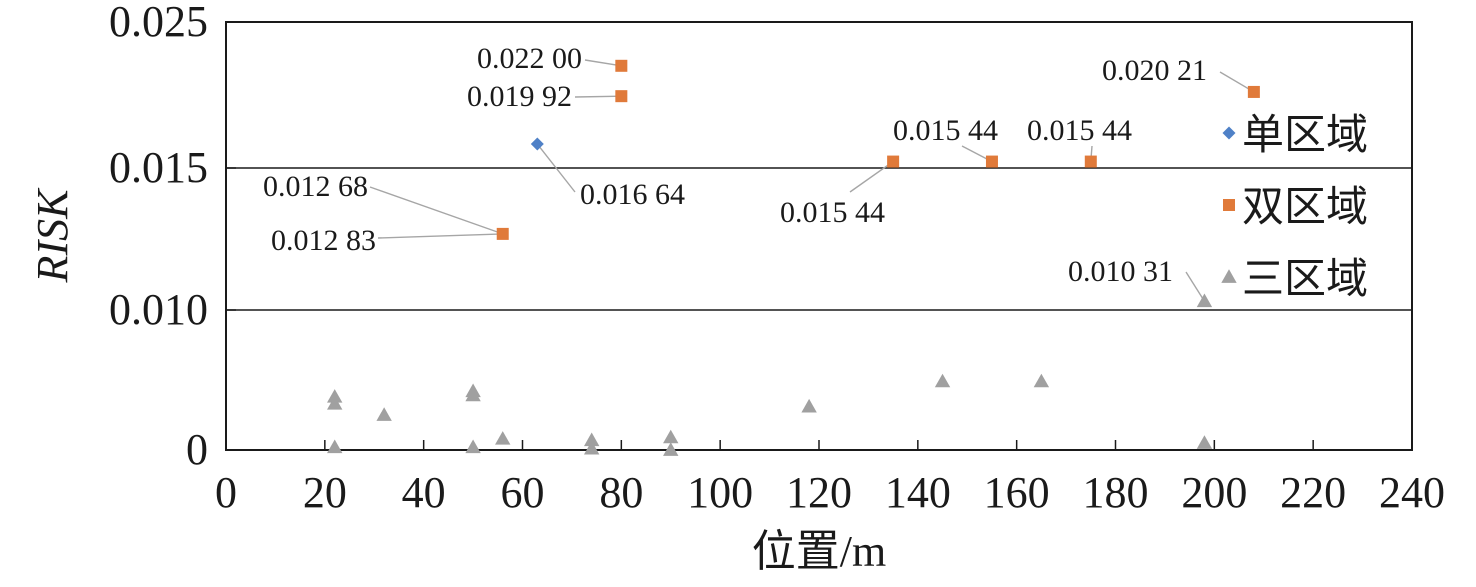  I want to click on y-tick-label: 0, so click(197, 449).